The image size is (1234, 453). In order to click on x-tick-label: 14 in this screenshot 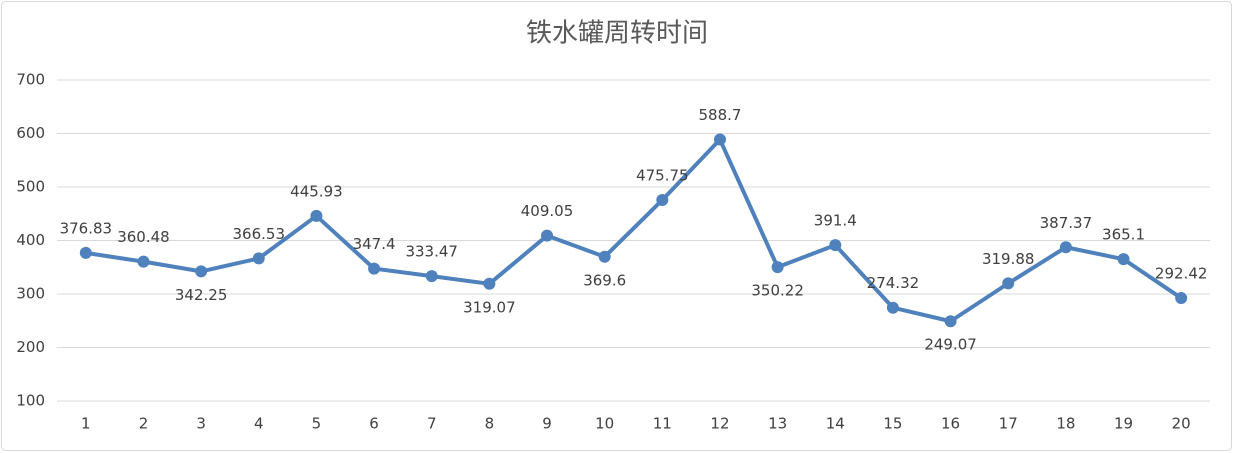, I will do `click(835, 424)`.